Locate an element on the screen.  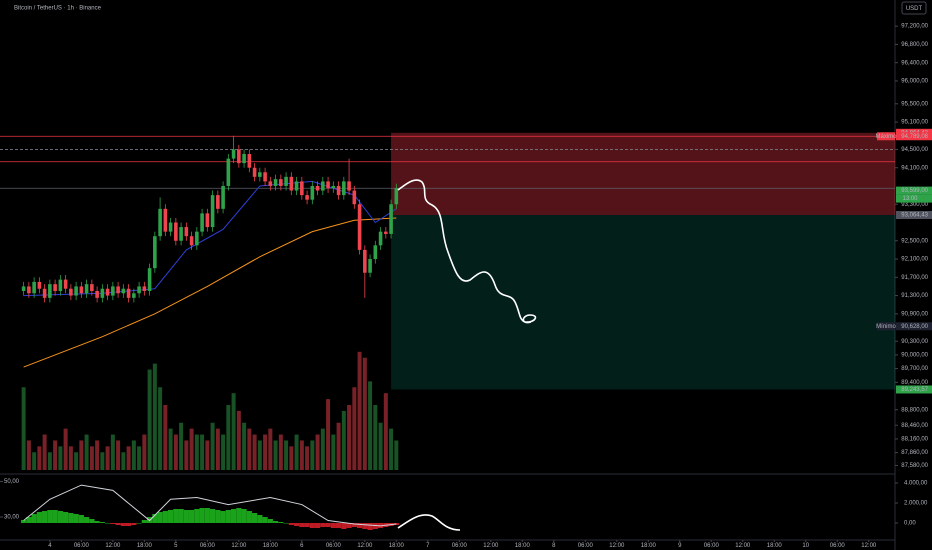
y-tick-label: 88,800,00 is located at coordinates (914, 410).